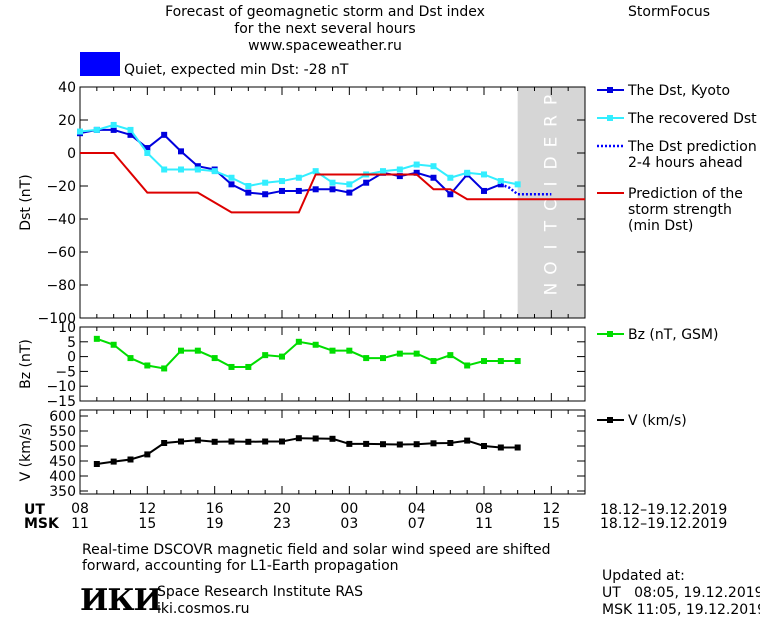 The image size is (760, 620). What do you see at coordinates (147, 509) in the screenshot?
I see `ut-tick-label: 12` at bounding box center [147, 509].